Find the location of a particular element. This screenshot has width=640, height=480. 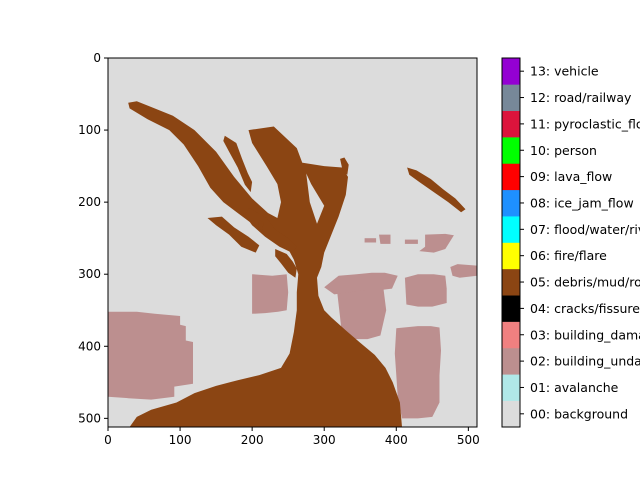

colorbar-label-1: 01: avalanche is located at coordinates (574, 387).